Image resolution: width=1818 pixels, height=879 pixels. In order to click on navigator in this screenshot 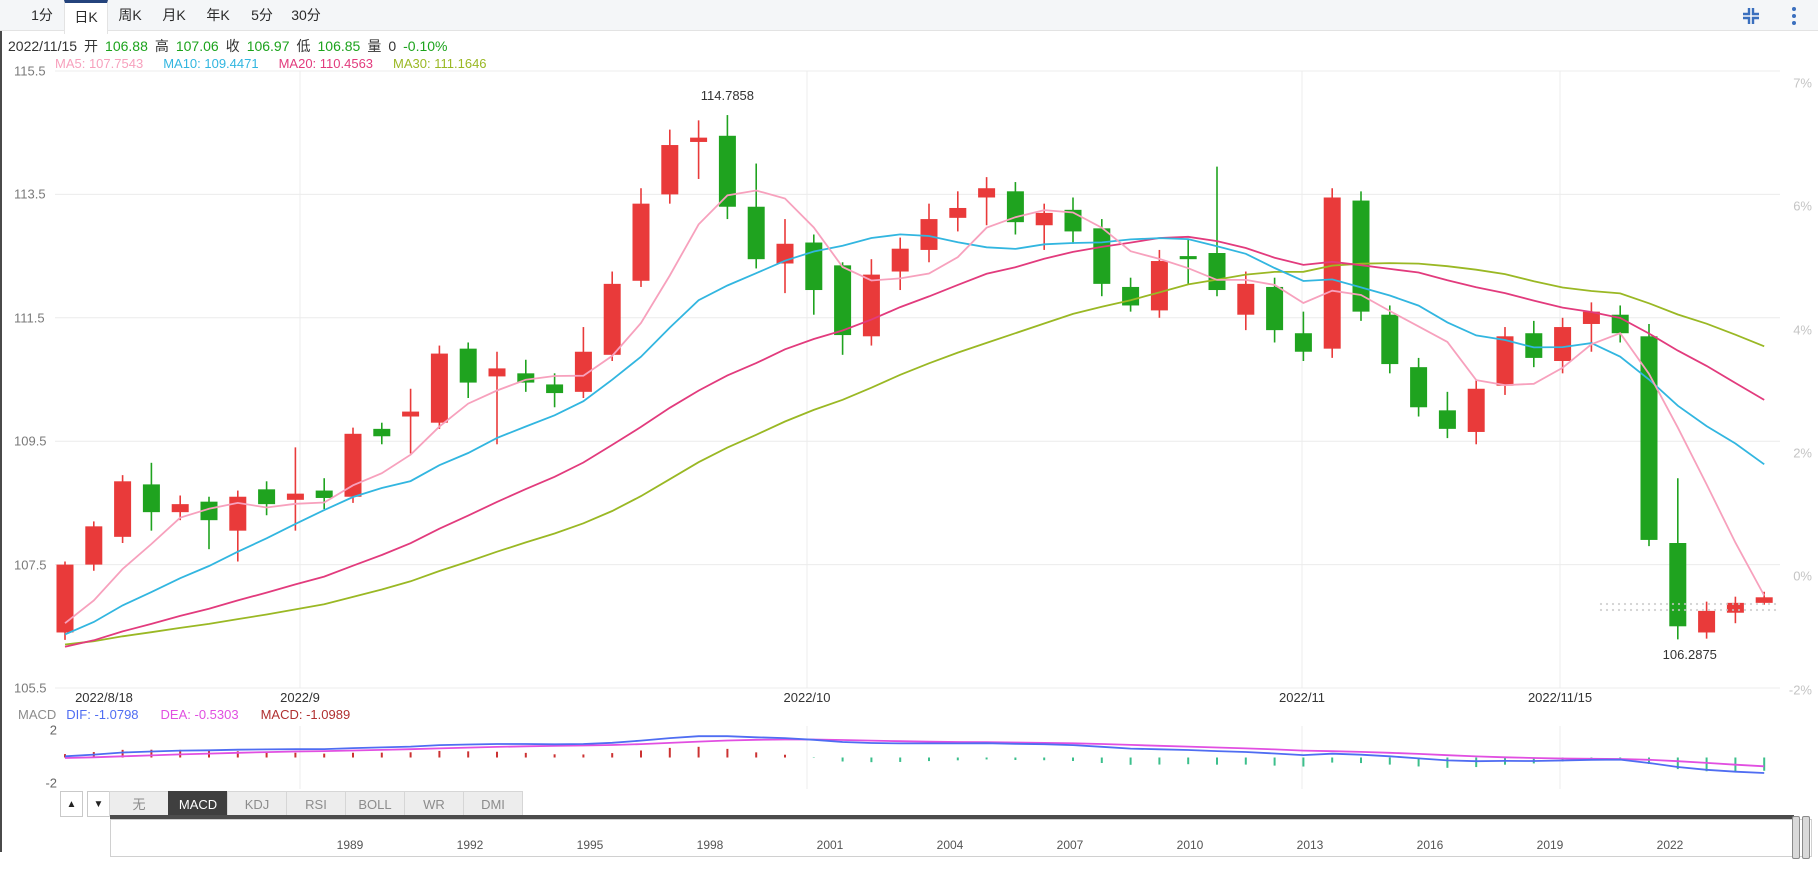, I will do `click(961, 838)`.